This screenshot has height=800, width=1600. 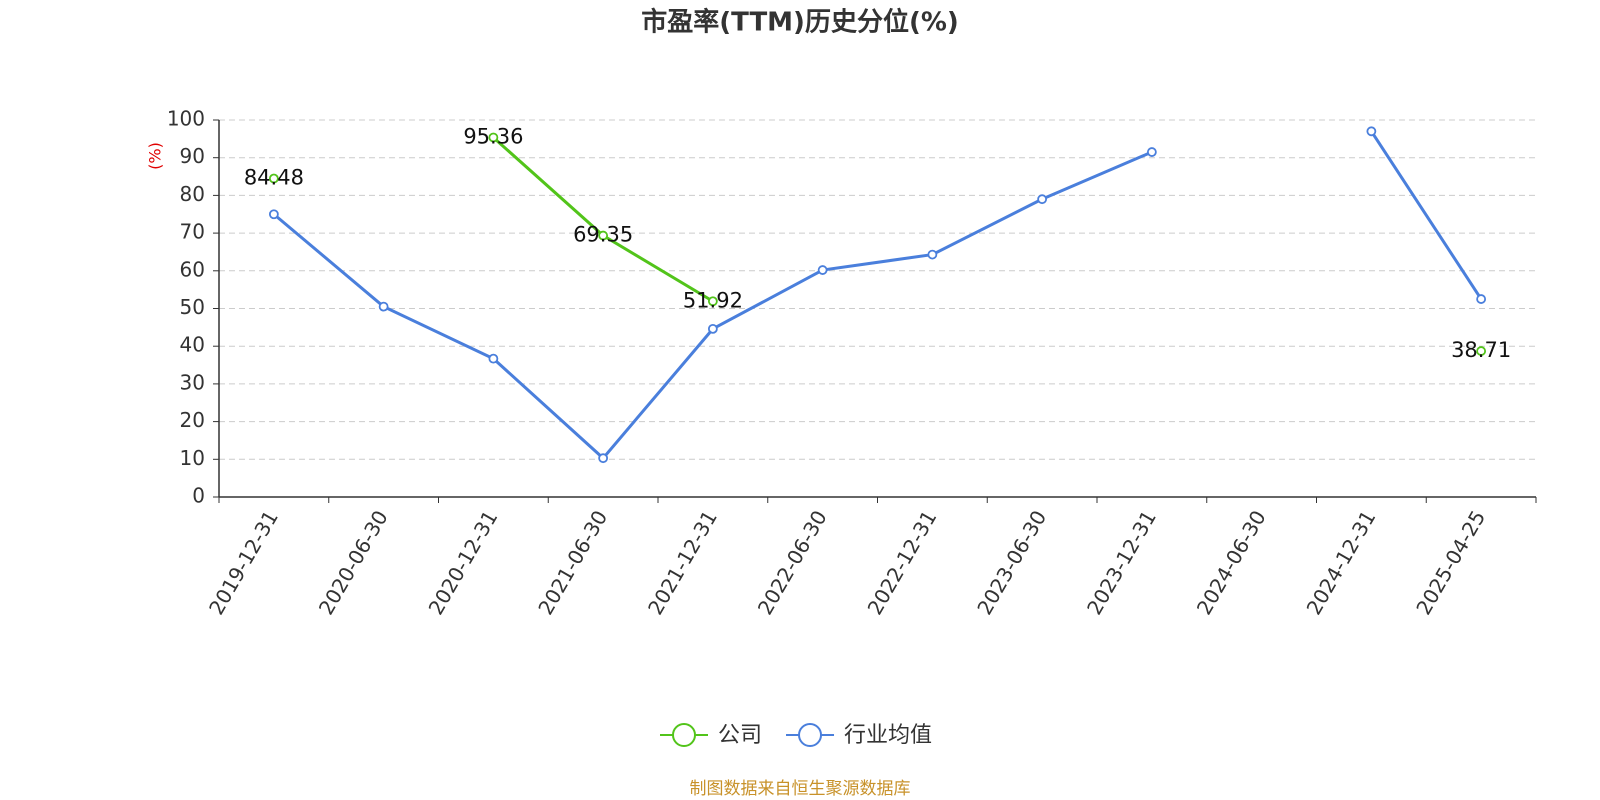 I want to click on x-tick-label: 2022-12-31, so click(x=902, y=562).